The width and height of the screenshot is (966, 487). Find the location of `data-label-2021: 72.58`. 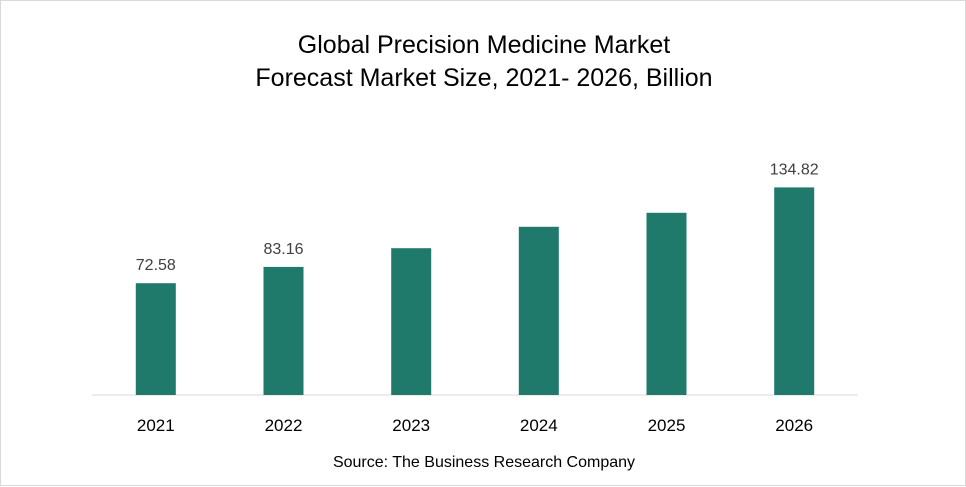

data-label-2021: 72.58 is located at coordinates (156, 265).